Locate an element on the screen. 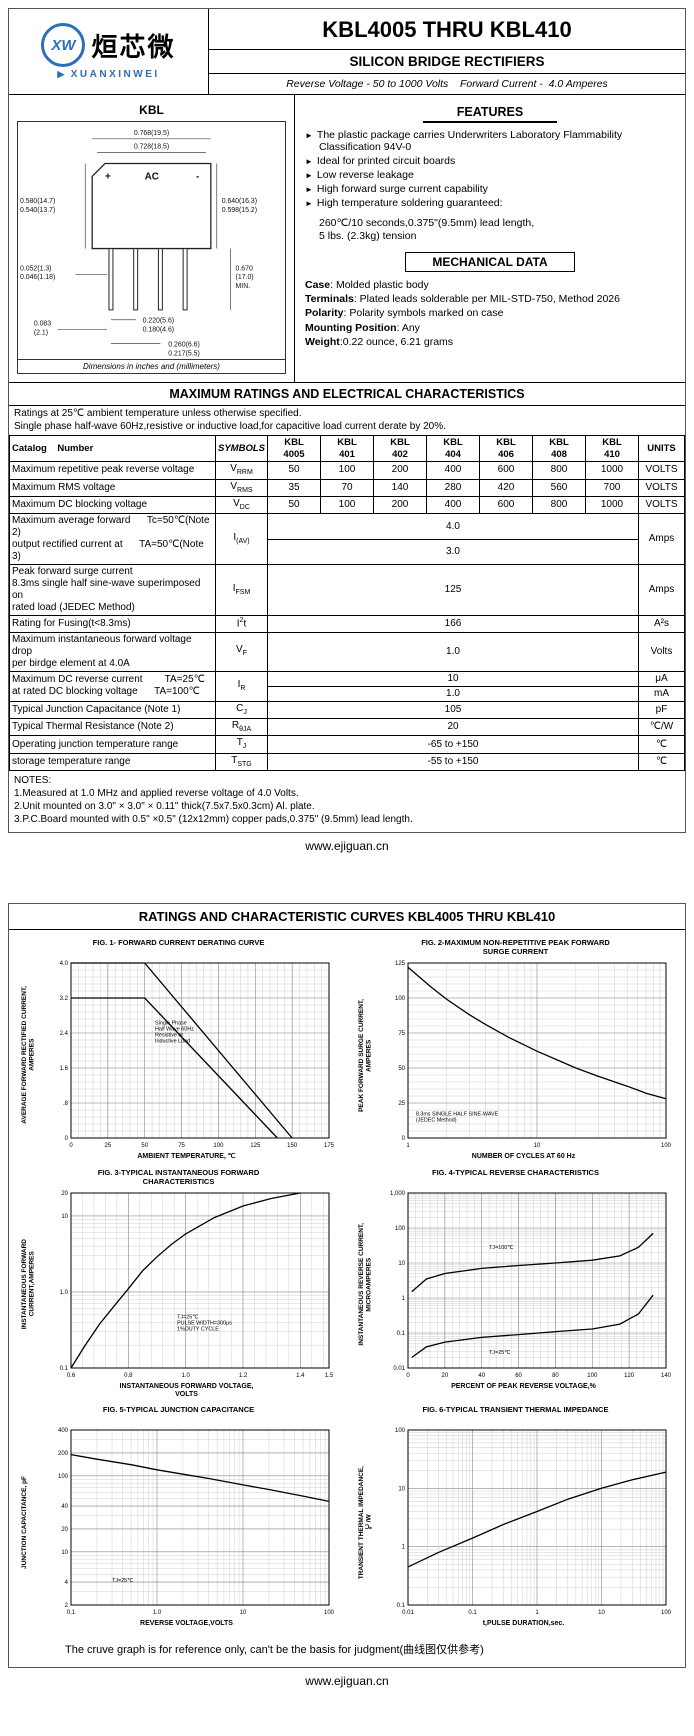  row-symbol: IR is located at coordinates (241, 686).